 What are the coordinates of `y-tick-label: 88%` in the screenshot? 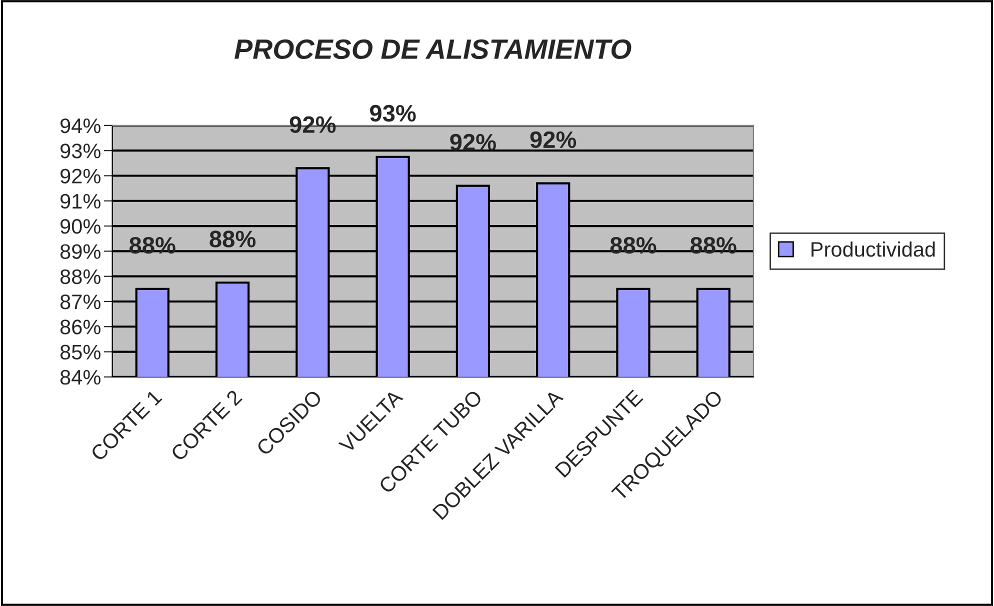 It's located at (80, 276).